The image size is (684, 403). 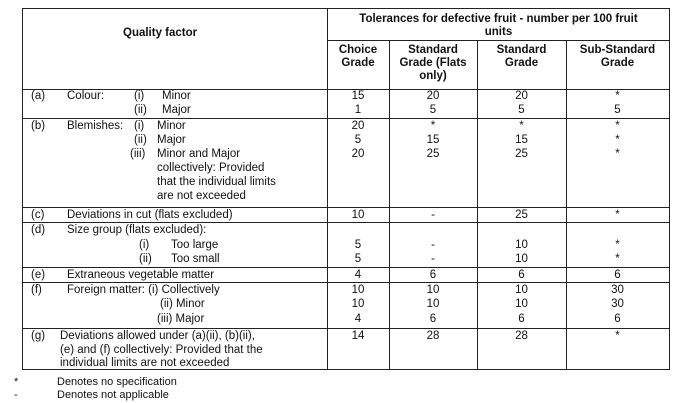 What do you see at coordinates (195, 245) in the screenshot?
I see `row-d-i-text: Too large` at bounding box center [195, 245].